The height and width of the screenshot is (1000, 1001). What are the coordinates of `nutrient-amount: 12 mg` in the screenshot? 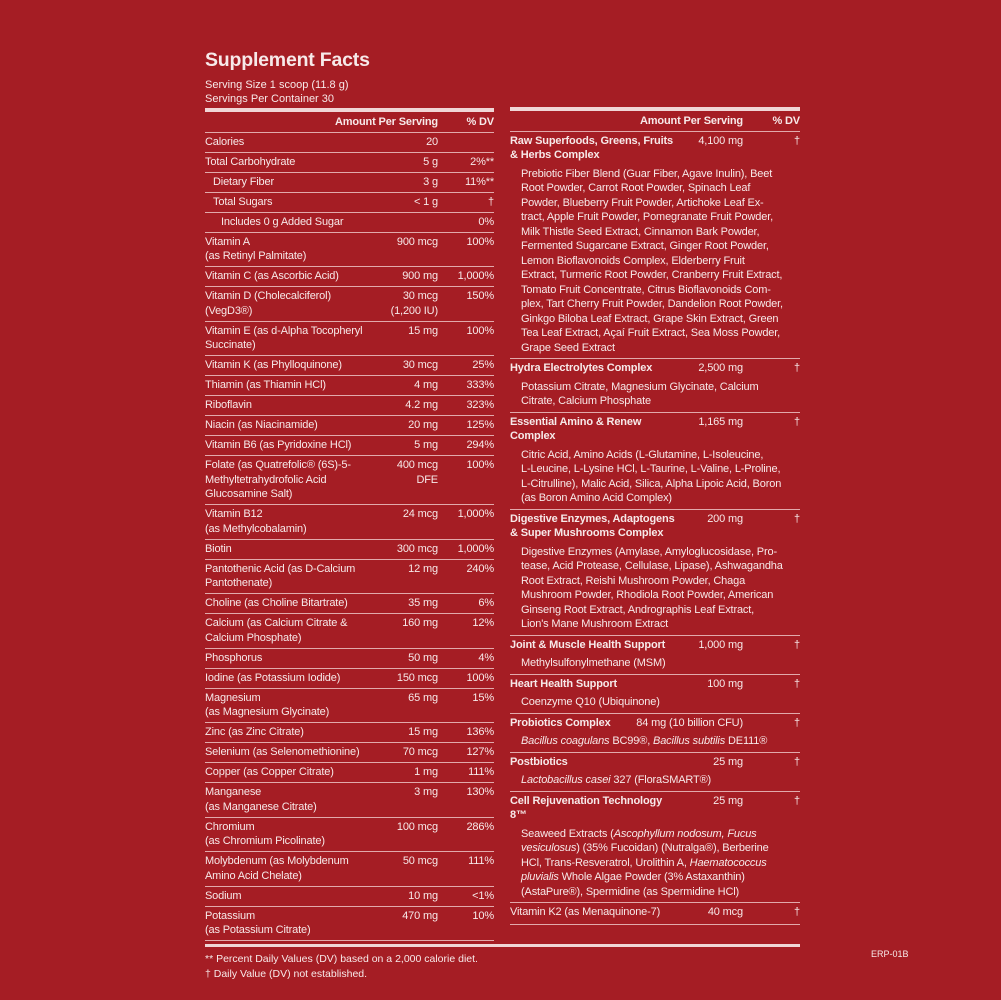 It's located at (423, 568).